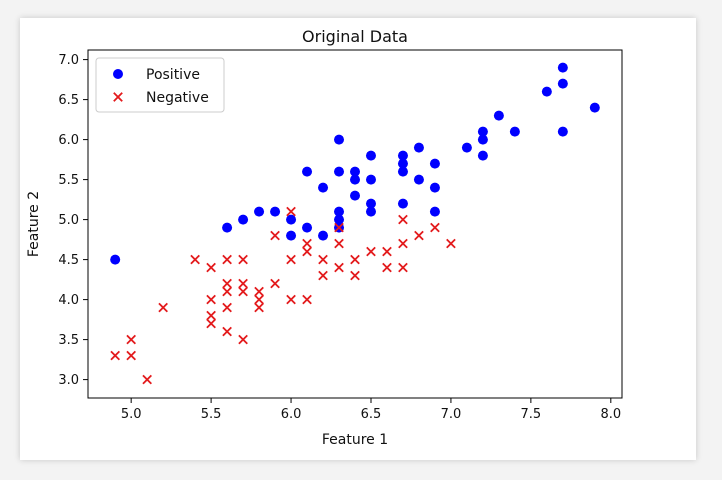 This screenshot has height=480, width=722. Describe the element at coordinates (68, 60) in the screenshot. I see `y-tick-label: 7.0` at that location.